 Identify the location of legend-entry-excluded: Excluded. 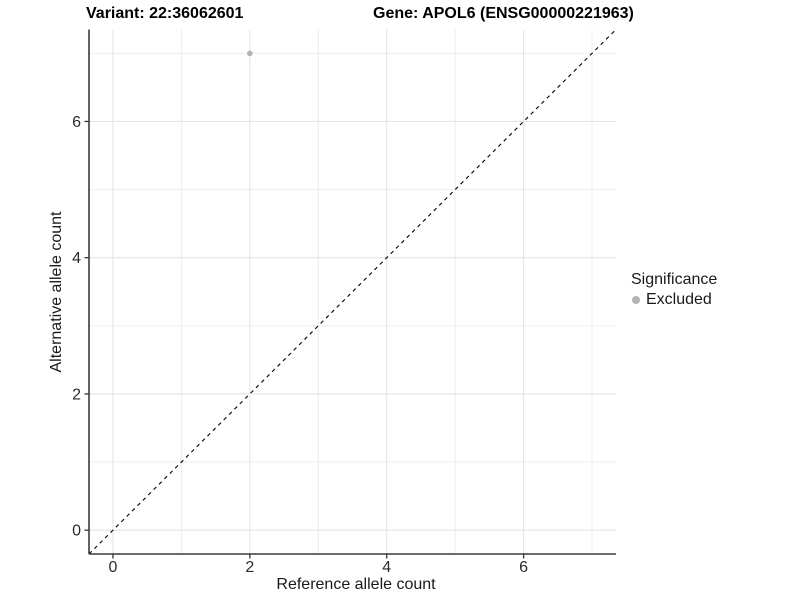
(674, 299).